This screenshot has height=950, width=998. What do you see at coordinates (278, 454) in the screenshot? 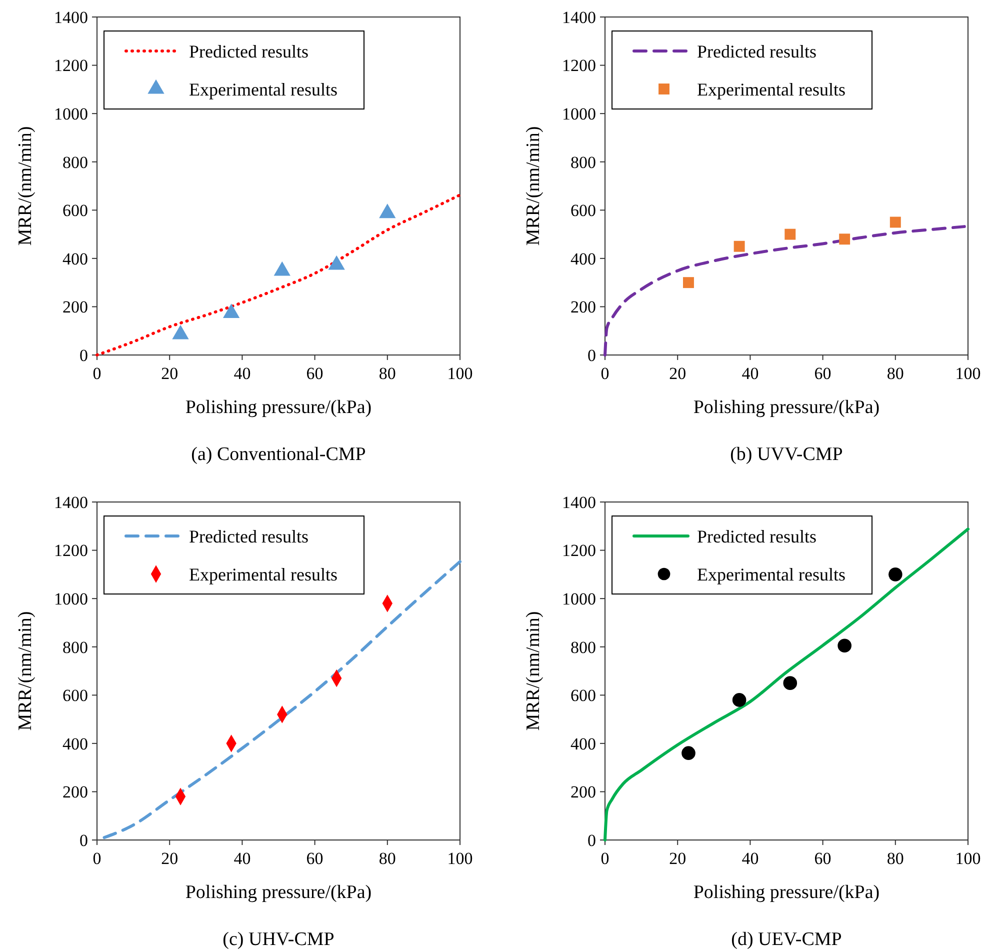
I see `text: (a) Conventional-CMP` at bounding box center [278, 454].